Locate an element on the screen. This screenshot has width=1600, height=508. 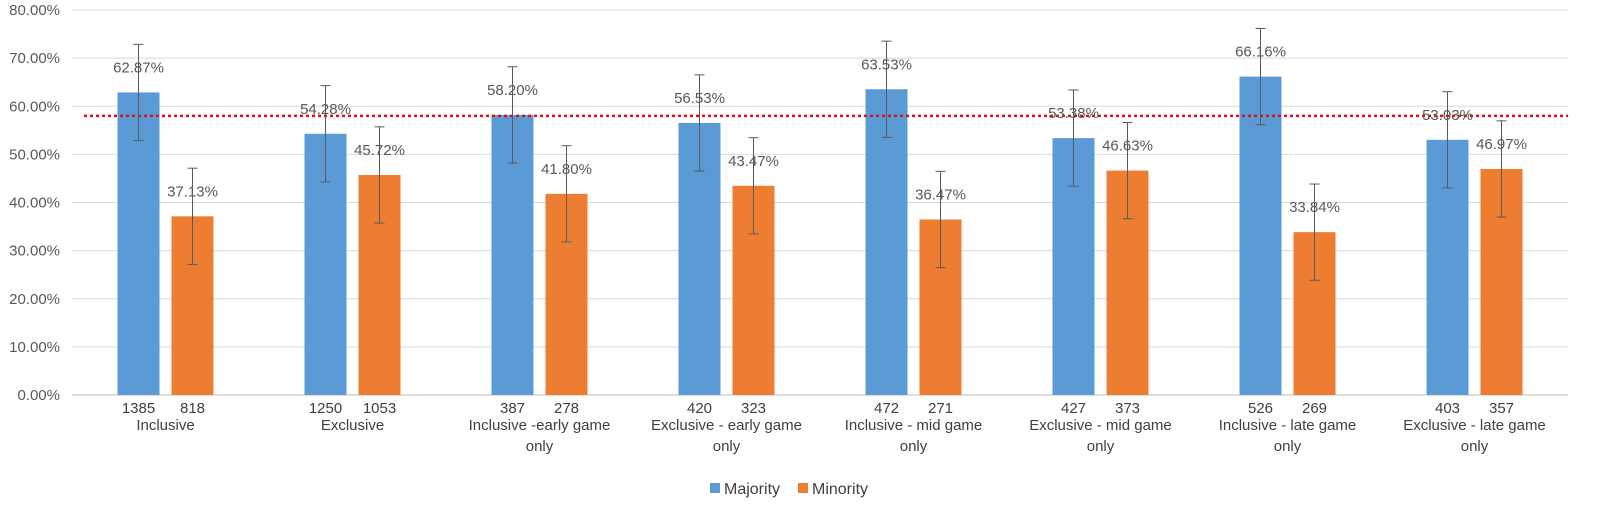
legend-label: Minority is located at coordinates (840, 489).